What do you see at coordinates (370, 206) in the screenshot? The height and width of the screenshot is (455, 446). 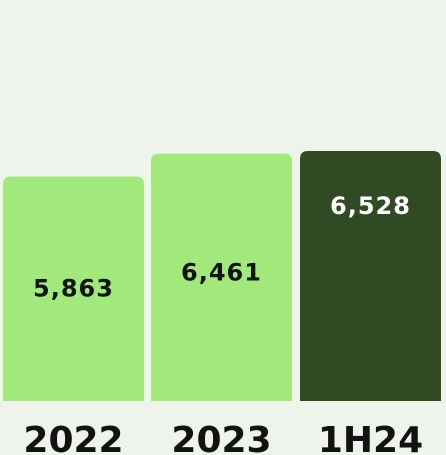 I see `value-label-1h24: 6,528` at bounding box center [370, 206].